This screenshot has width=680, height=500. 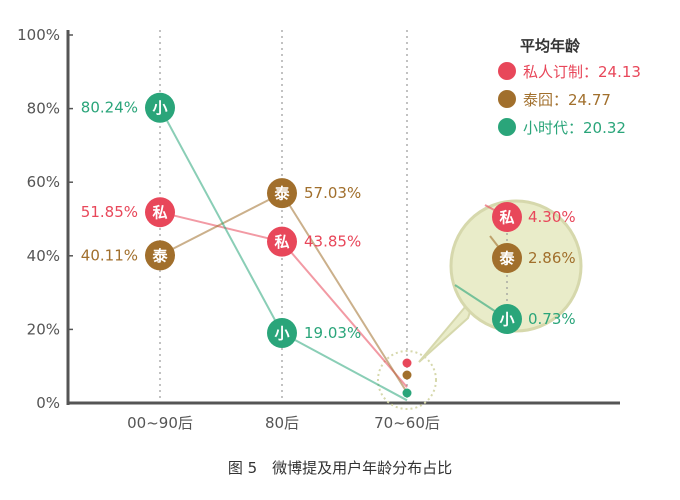 I want to click on y-tick-label: 80%, so click(x=43, y=109).